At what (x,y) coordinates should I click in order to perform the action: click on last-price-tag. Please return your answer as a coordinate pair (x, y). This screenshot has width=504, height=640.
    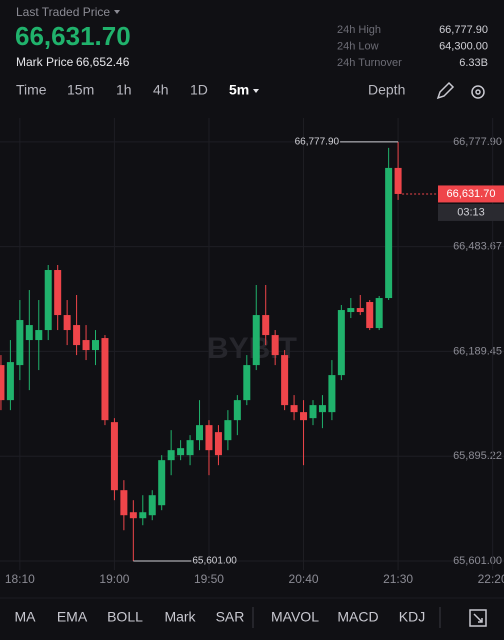
    Looking at the image, I should click on (471, 194).